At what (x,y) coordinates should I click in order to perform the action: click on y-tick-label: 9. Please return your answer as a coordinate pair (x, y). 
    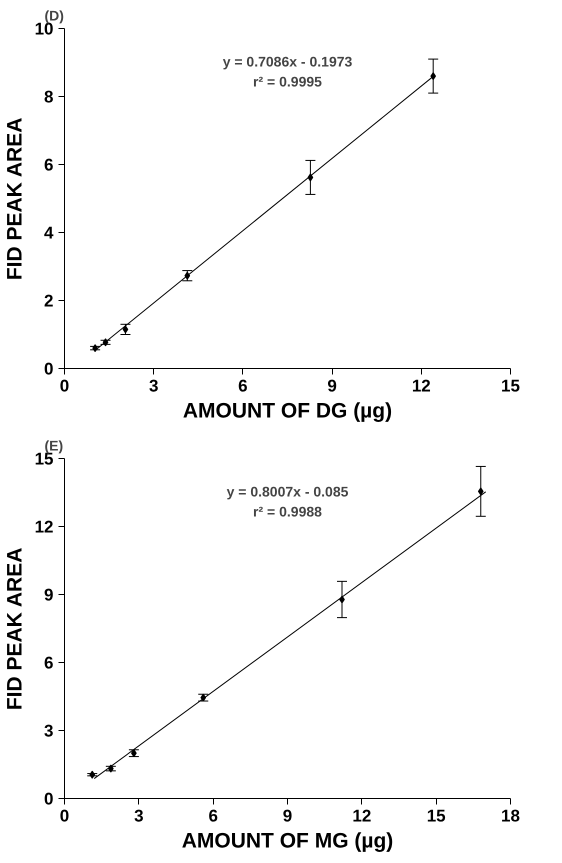
    Looking at the image, I should click on (49, 595).